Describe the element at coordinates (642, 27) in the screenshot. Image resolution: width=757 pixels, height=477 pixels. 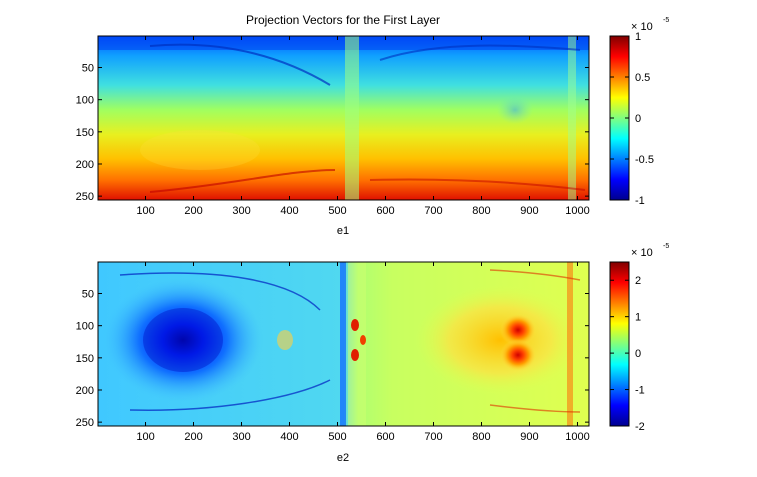
I see `colorbar-e1-multiplier: × 10` at that location.